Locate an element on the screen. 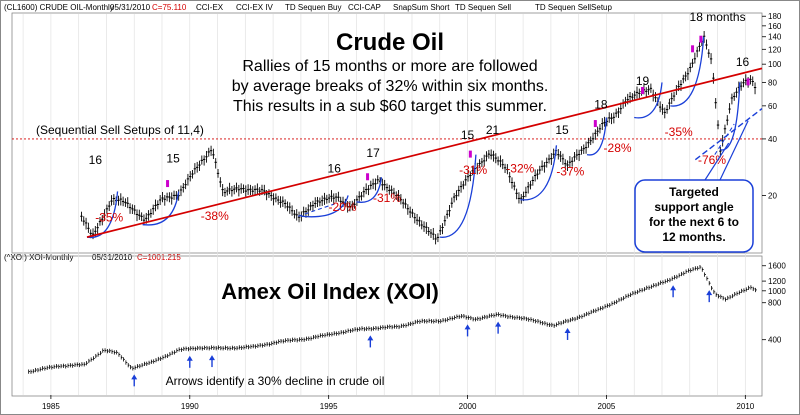 The height and width of the screenshot is (415, 800). header-item: (^XOI) XOI-Monthly is located at coordinates (39, 257).